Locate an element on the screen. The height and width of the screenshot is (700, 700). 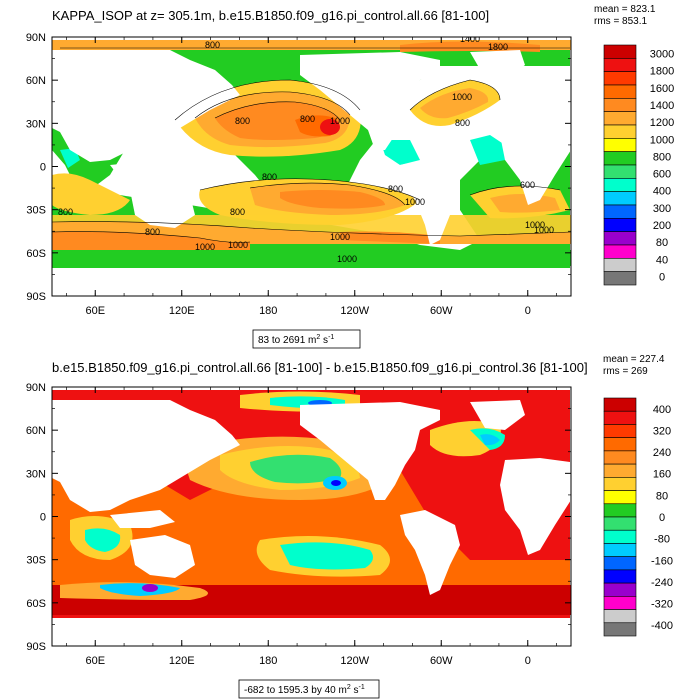
colorbar-label: 3000 is located at coordinates (662, 55).